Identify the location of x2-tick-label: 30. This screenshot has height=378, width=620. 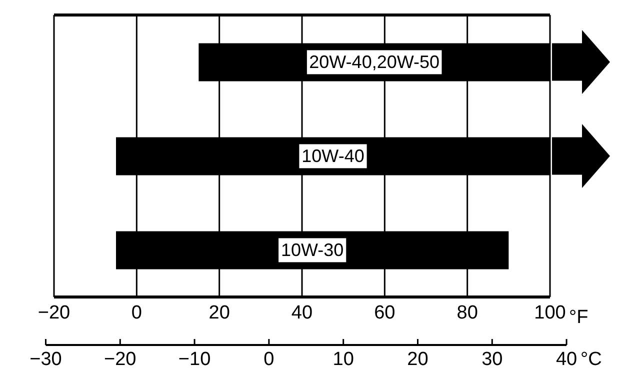
(492, 359).